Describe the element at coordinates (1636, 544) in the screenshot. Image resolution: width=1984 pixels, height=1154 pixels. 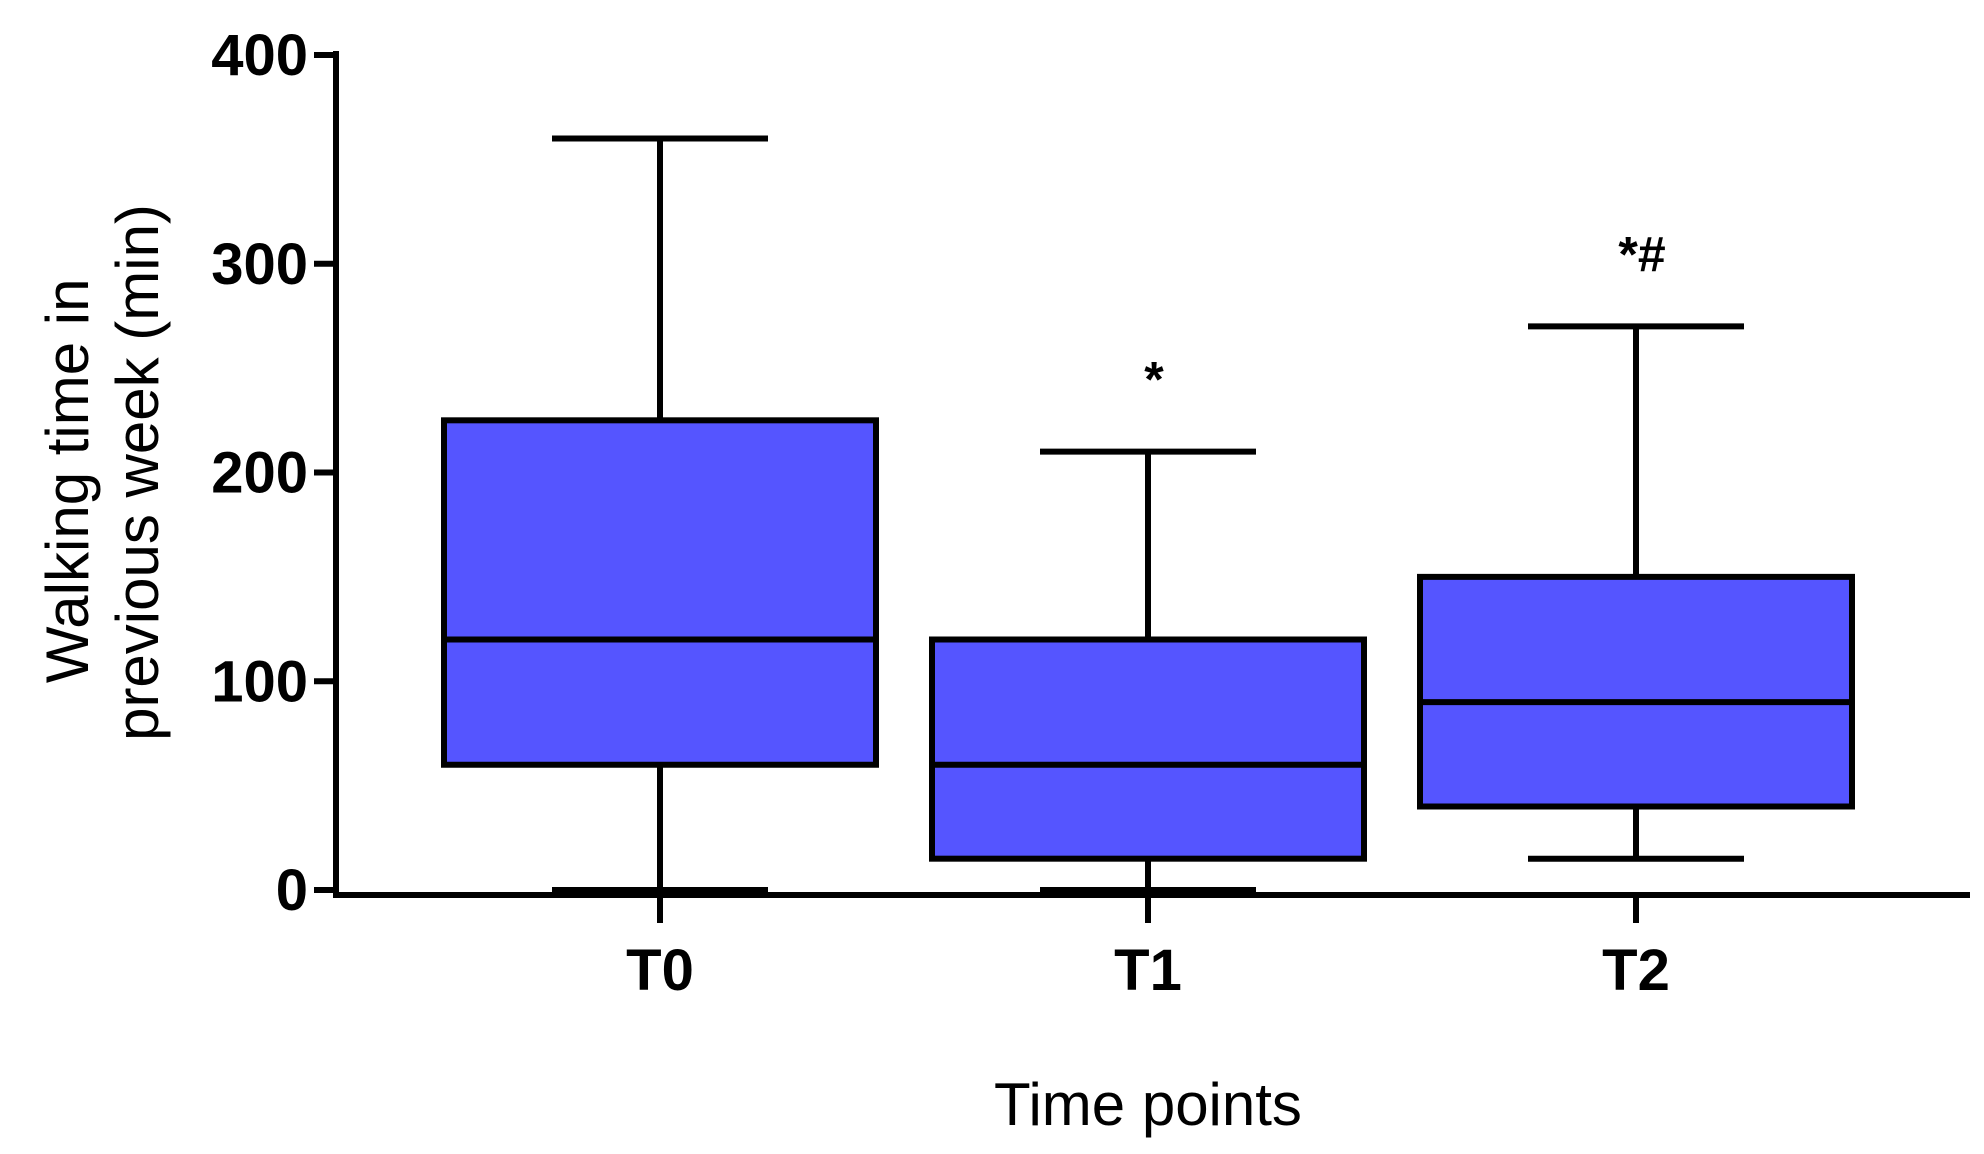
I see `box-t2: *#` at that location.